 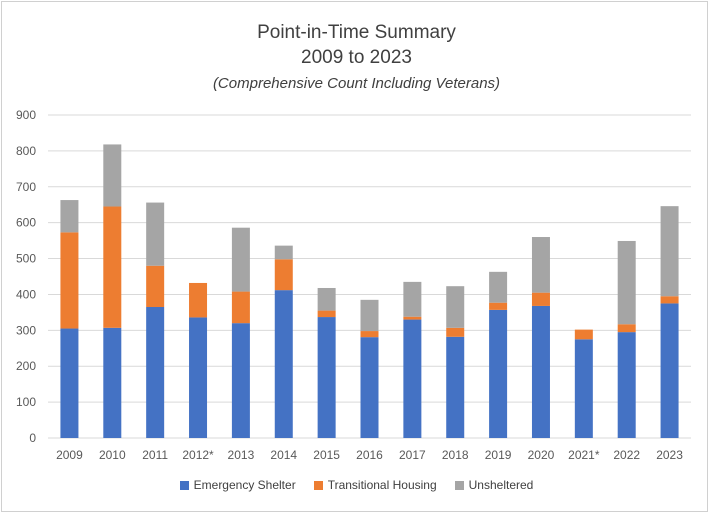 What do you see at coordinates (356, 83) in the screenshot?
I see `chart-subtitle-note: (Comprehensive Count Including Veterans)` at bounding box center [356, 83].